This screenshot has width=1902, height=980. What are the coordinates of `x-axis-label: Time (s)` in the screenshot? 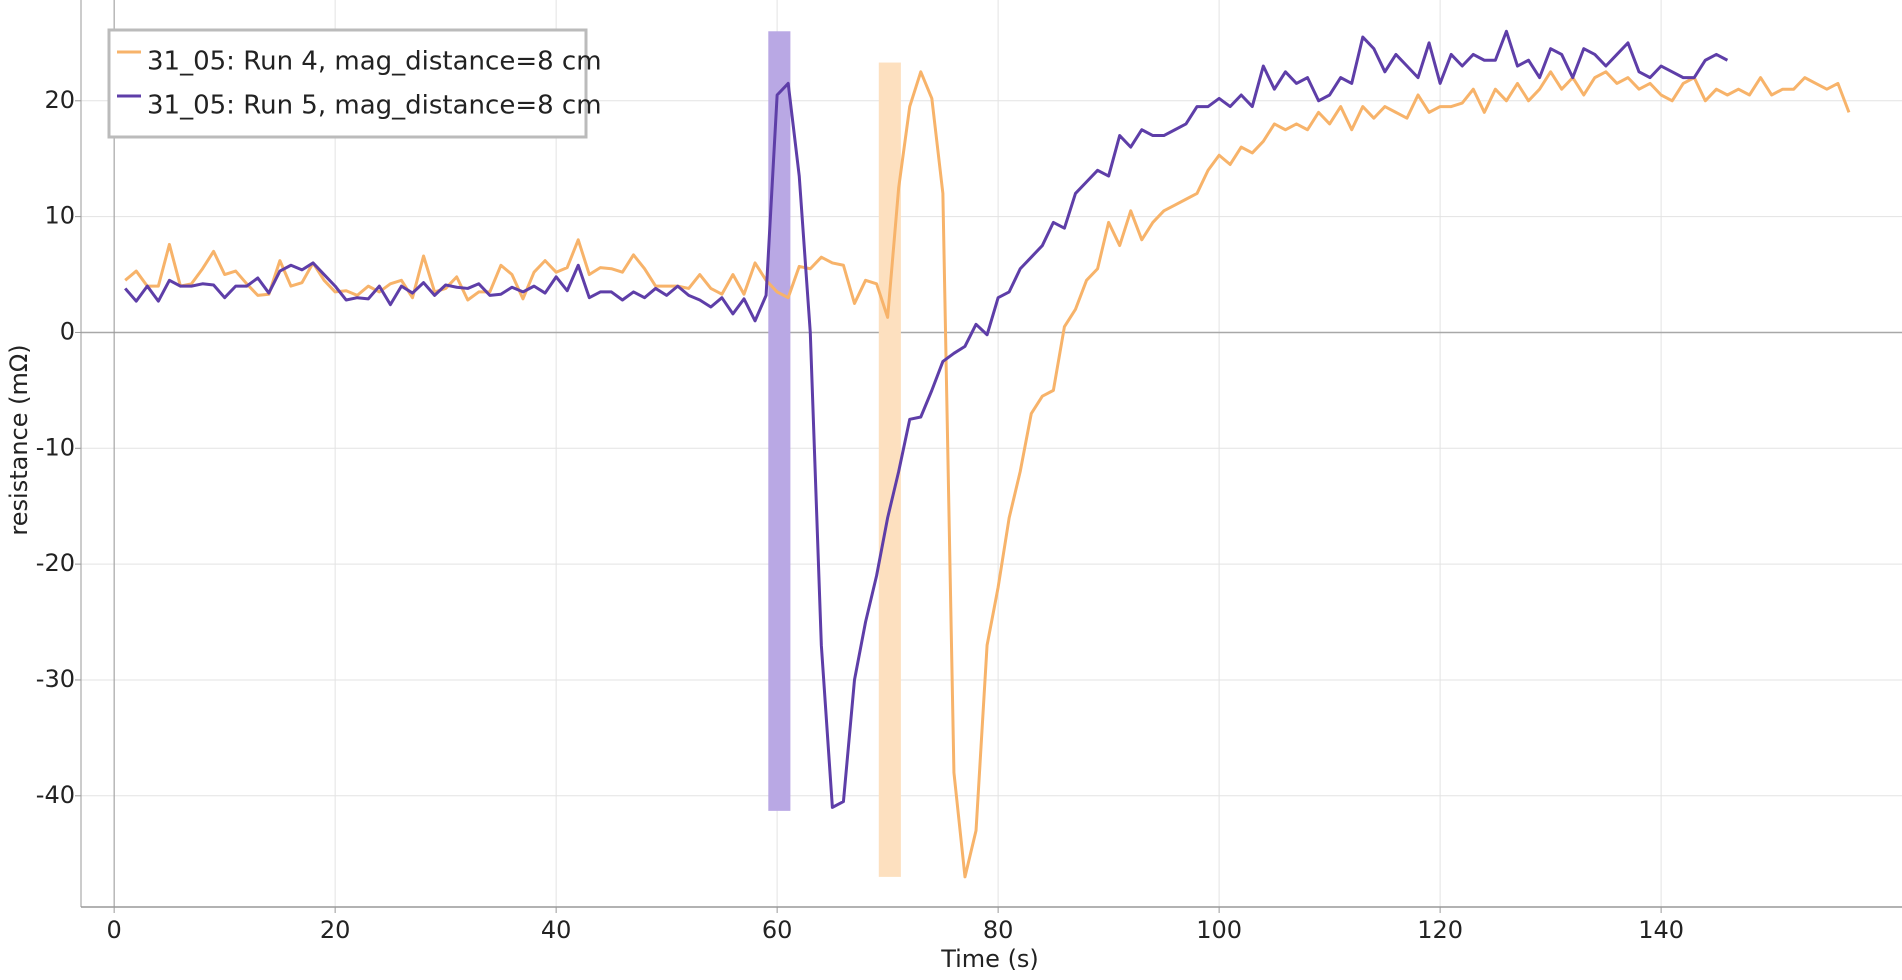 It's located at (989, 959).